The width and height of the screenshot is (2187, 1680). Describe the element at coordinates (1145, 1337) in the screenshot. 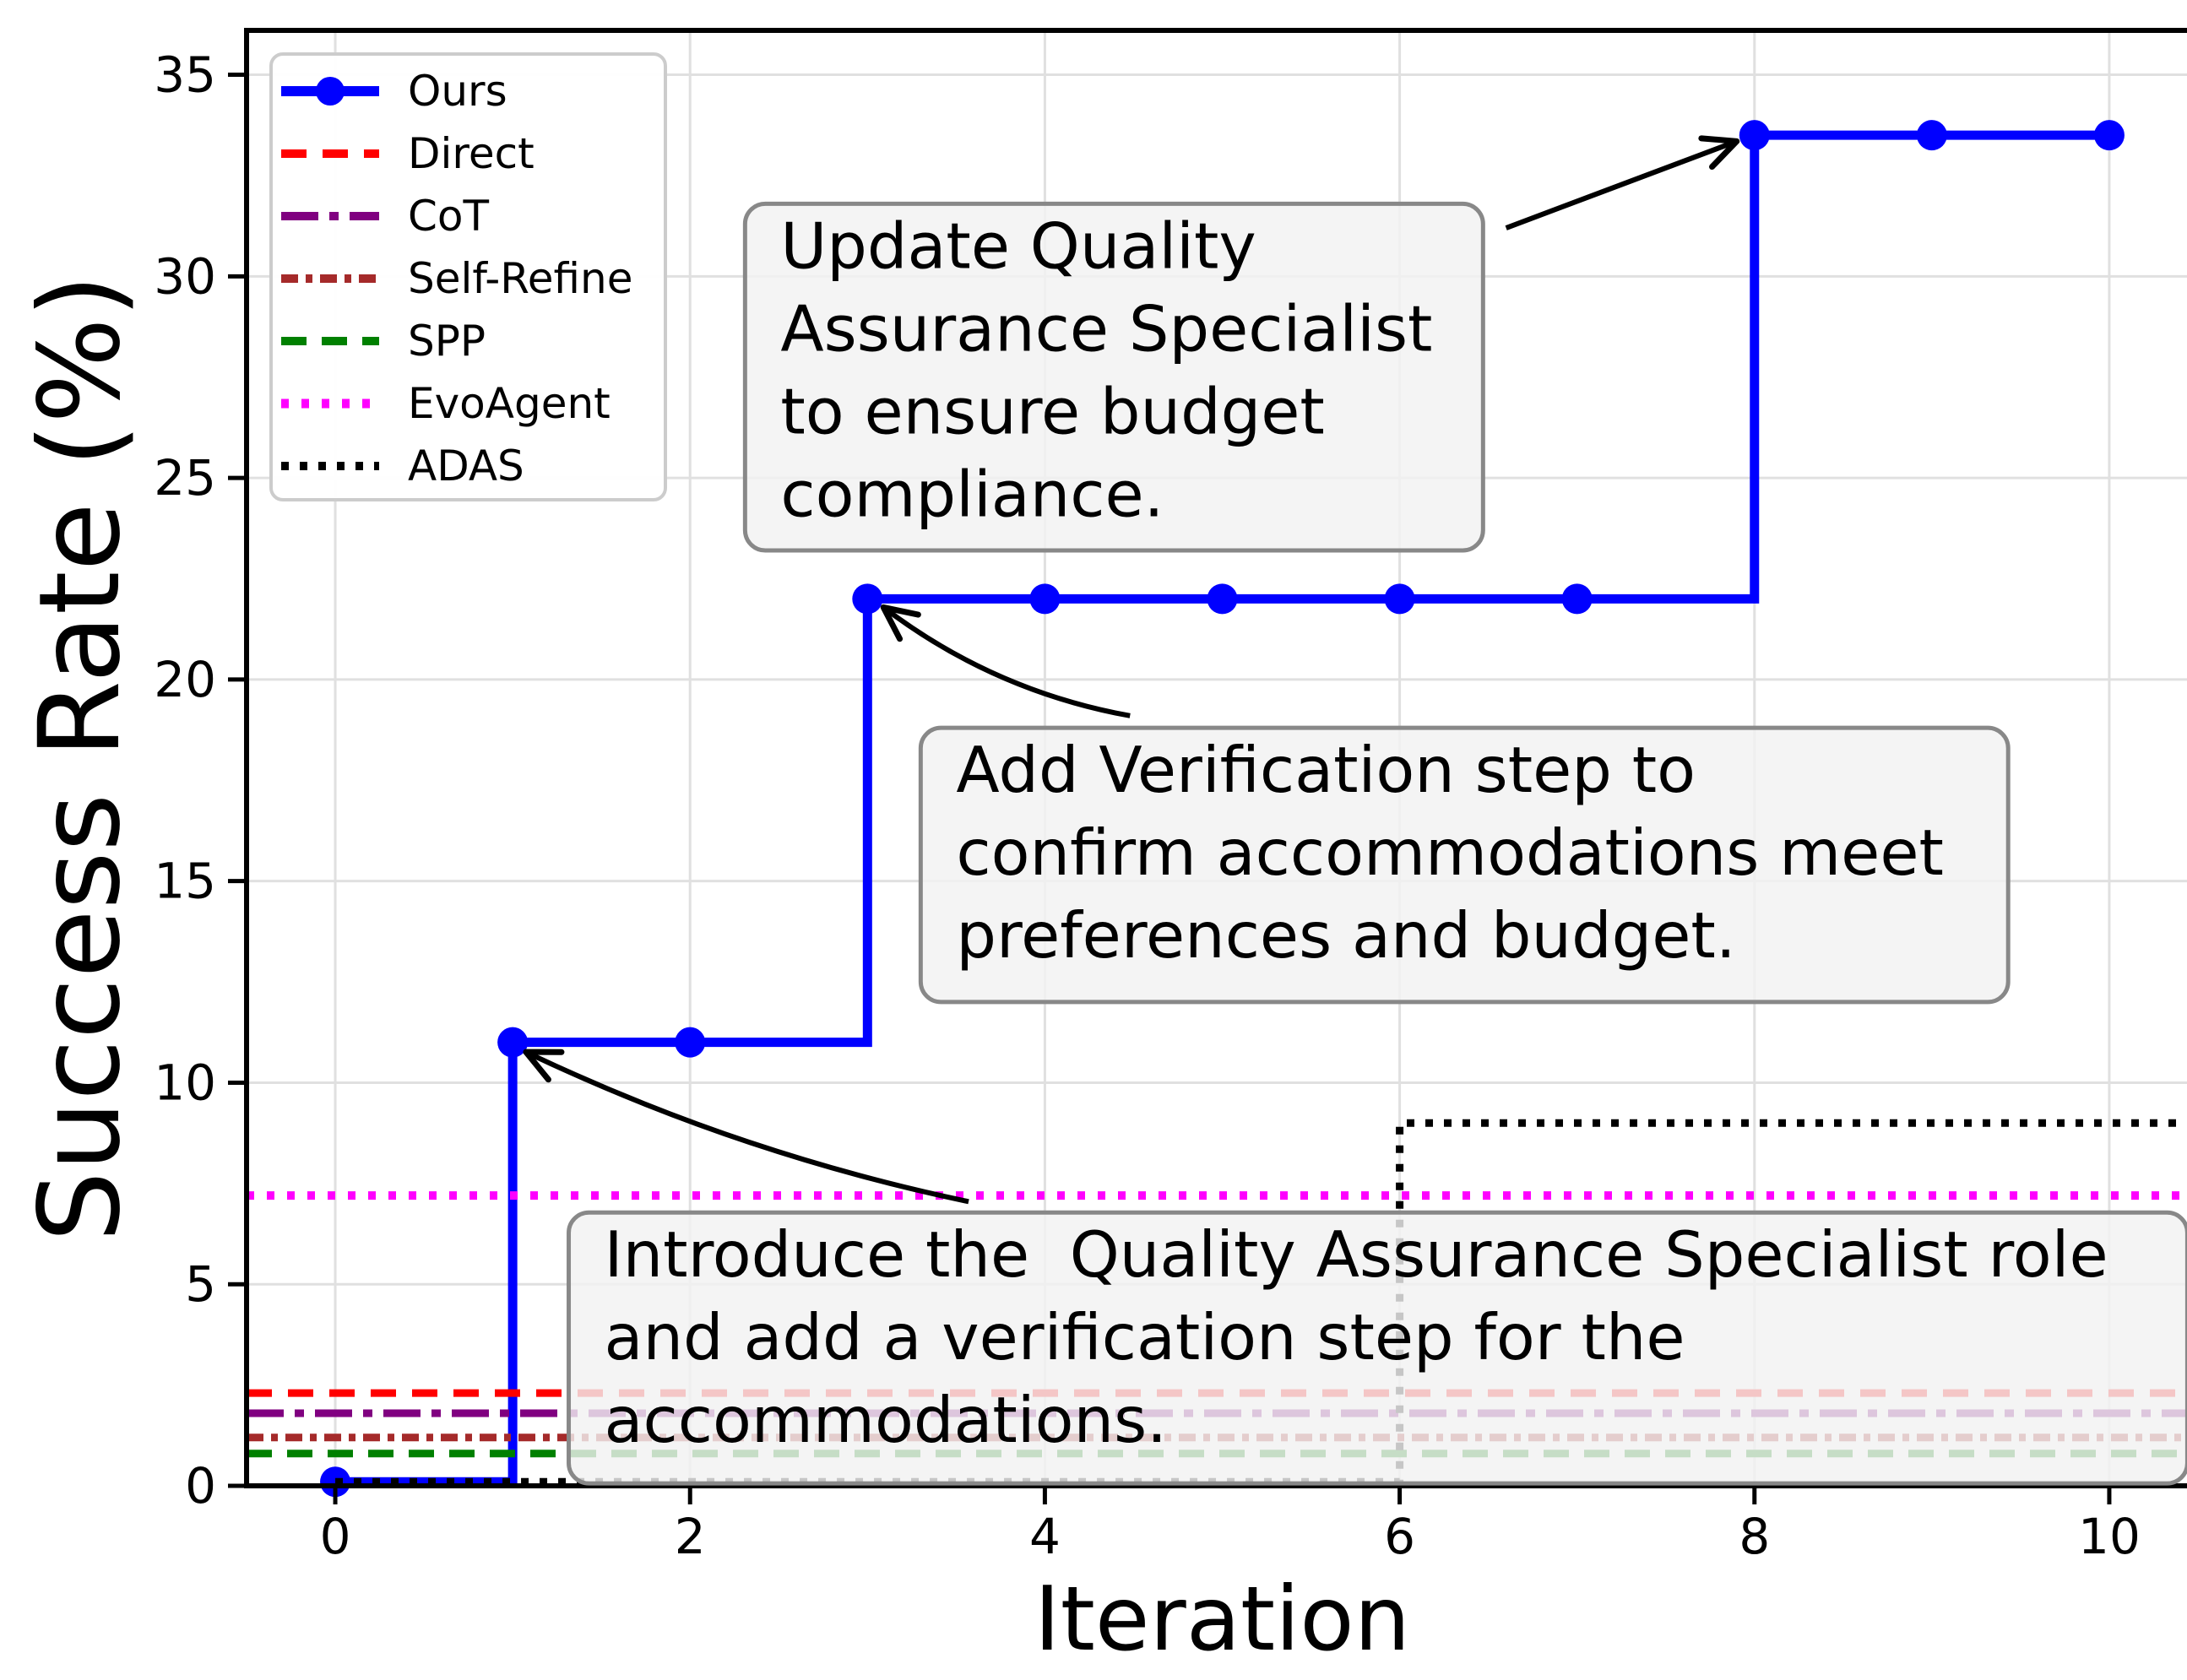

I see `annotation-text-line: and add a verification step for the` at that location.